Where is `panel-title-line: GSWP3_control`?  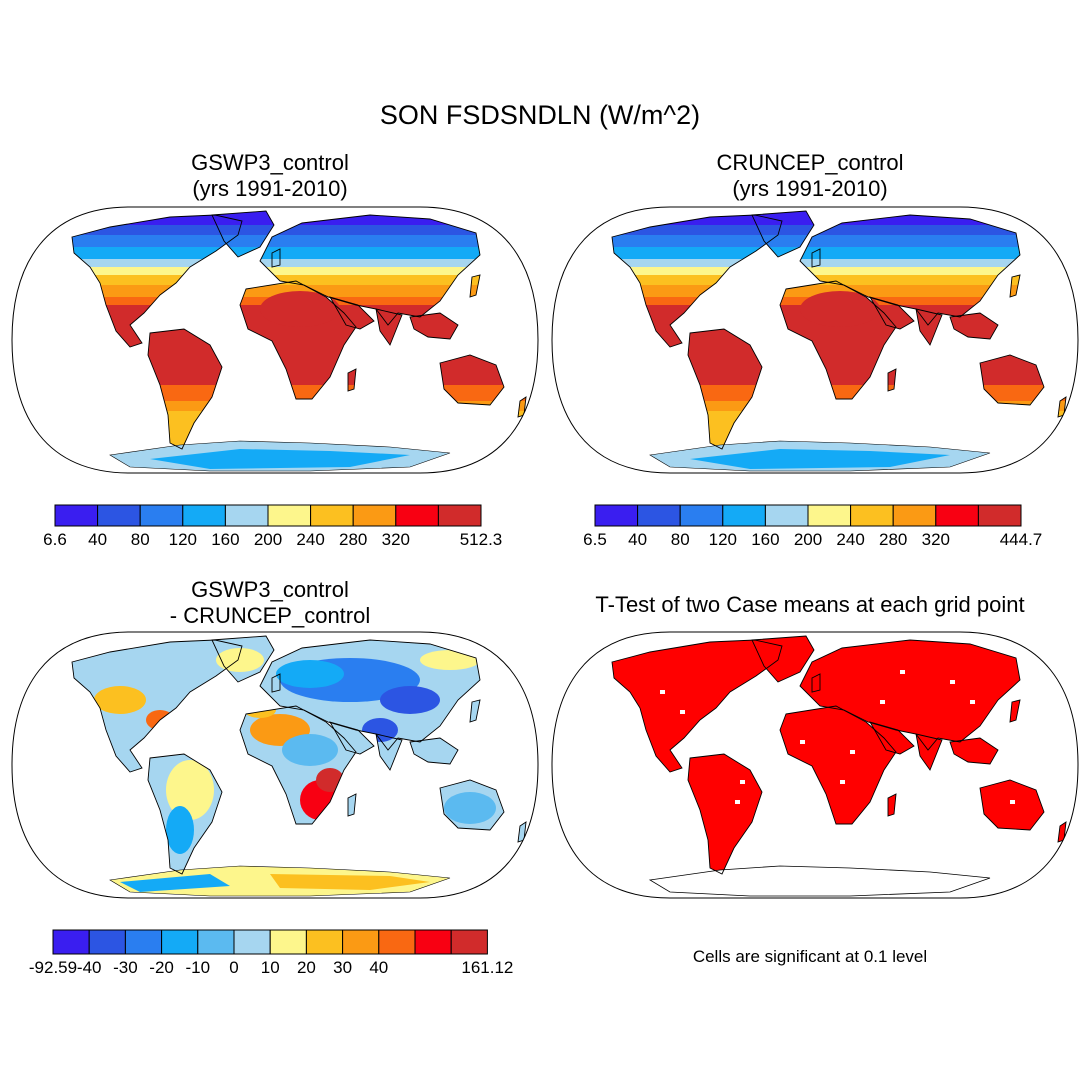
panel-title-line: GSWP3_control is located at coordinates (270, 162).